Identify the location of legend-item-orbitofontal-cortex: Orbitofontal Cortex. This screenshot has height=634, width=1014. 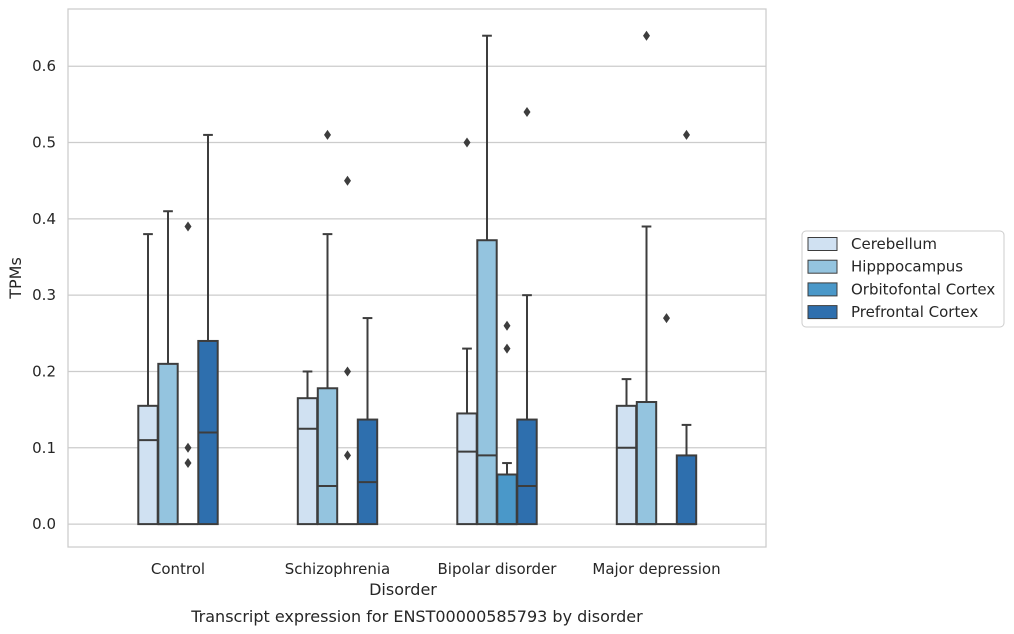
(901, 289).